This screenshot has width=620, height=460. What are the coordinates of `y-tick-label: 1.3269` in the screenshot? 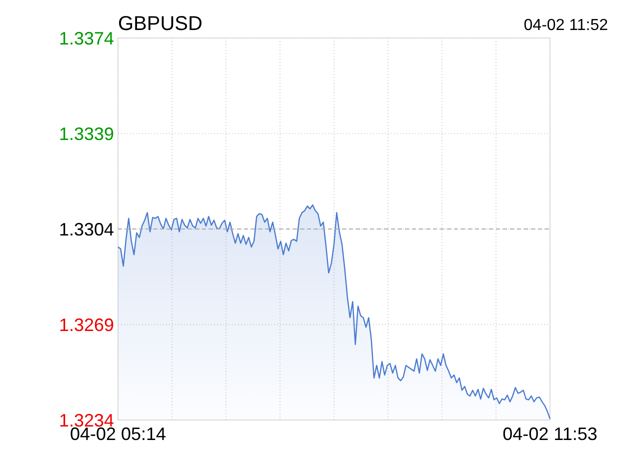 It's located at (86, 324).